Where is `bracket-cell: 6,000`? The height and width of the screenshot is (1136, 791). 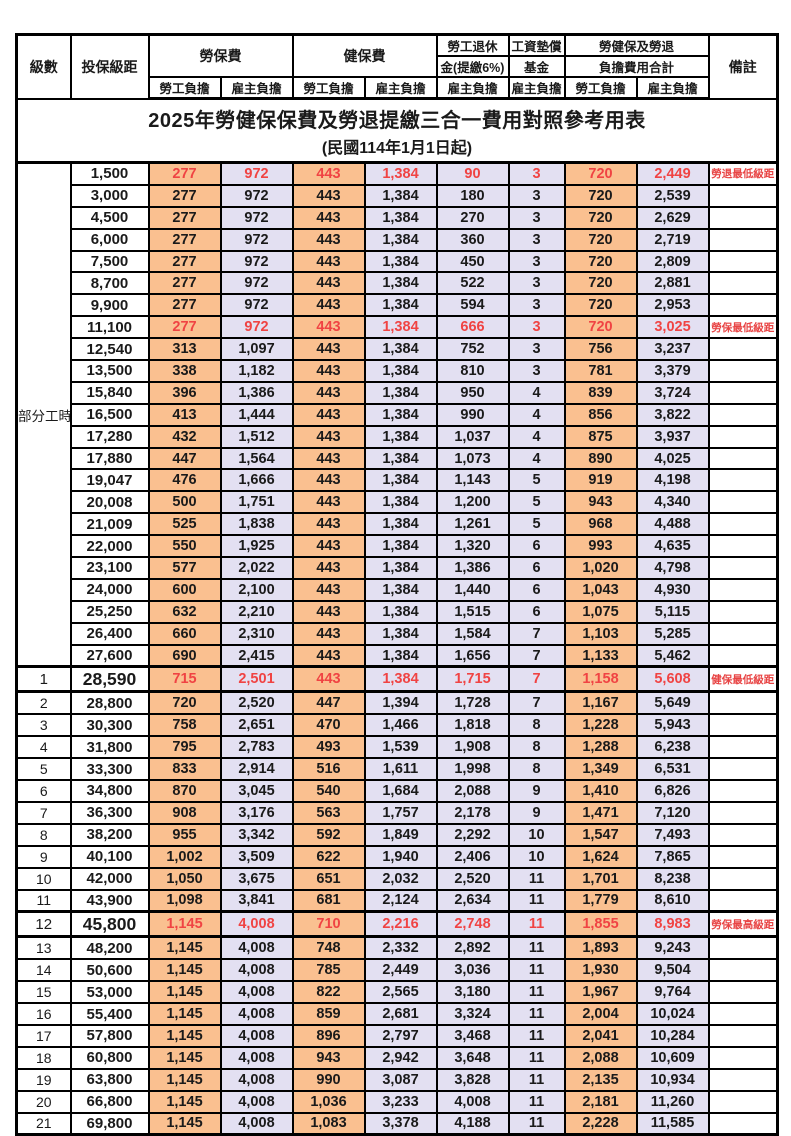 bracket-cell: 6,000 is located at coordinates (109, 239).